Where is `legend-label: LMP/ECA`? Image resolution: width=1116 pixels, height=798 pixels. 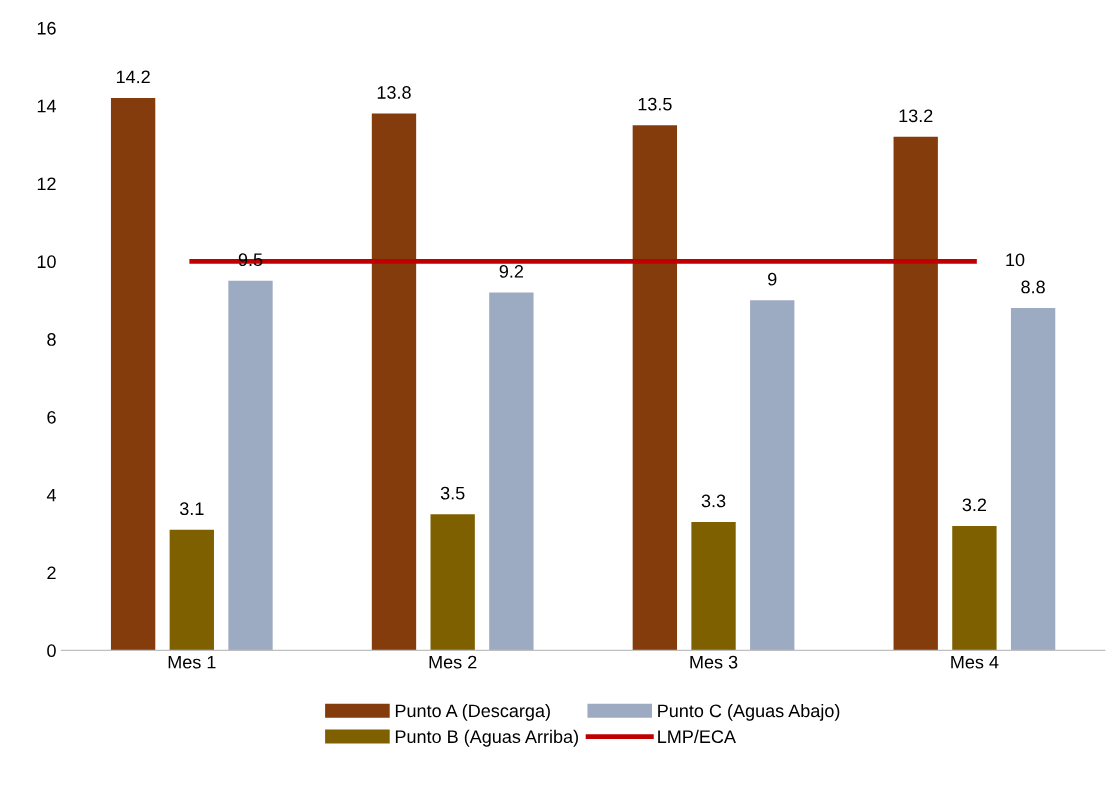
legend-label: LMP/ECA is located at coordinates (697, 736).